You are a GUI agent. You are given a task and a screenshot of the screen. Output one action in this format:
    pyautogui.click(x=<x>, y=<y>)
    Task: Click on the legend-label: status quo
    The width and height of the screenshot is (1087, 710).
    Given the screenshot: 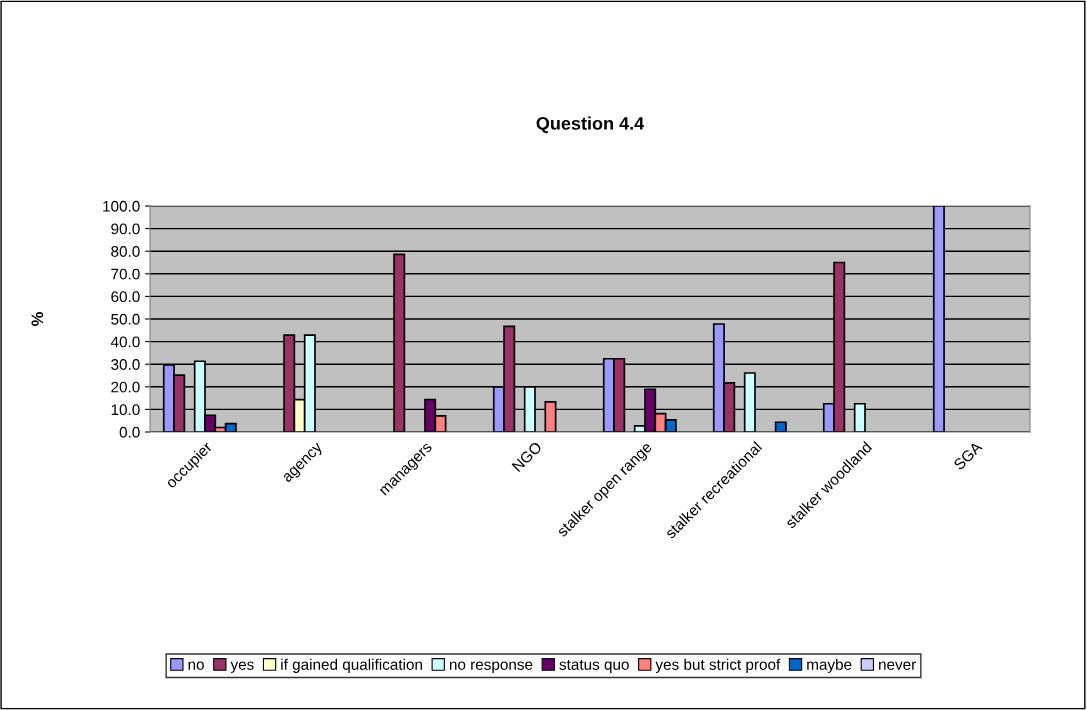 What is the action you would take?
    pyautogui.click(x=594, y=666)
    